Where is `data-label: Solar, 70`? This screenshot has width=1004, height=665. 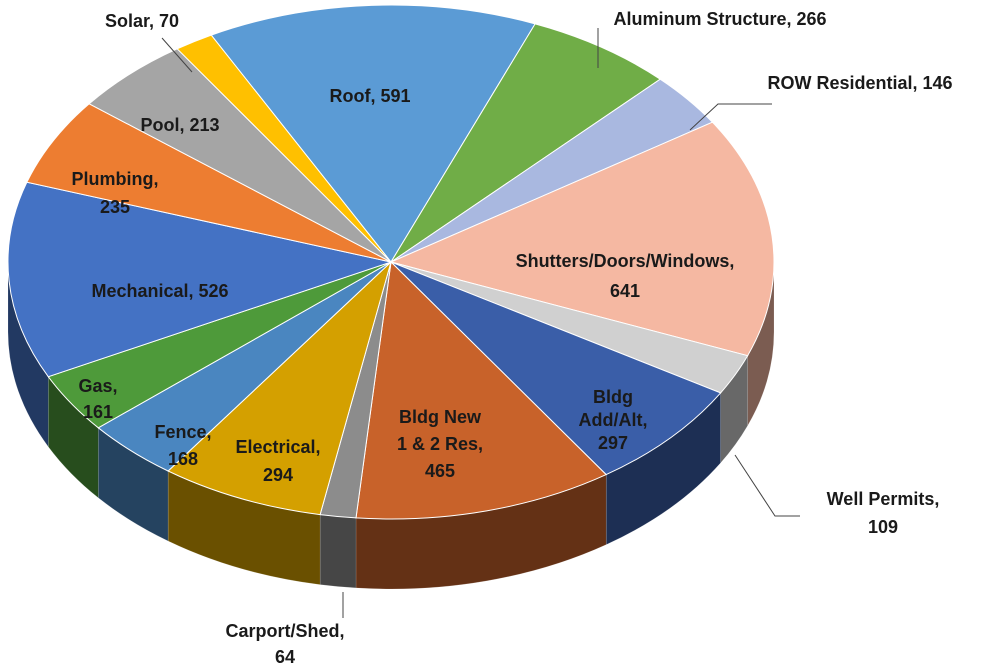
data-label: Solar, 70 is located at coordinates (142, 21).